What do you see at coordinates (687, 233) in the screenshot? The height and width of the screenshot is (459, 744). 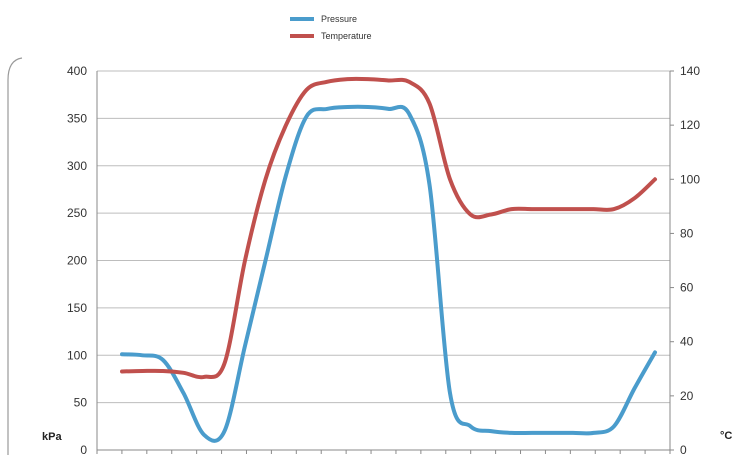 I see `right-tick-label: 80` at bounding box center [687, 233].